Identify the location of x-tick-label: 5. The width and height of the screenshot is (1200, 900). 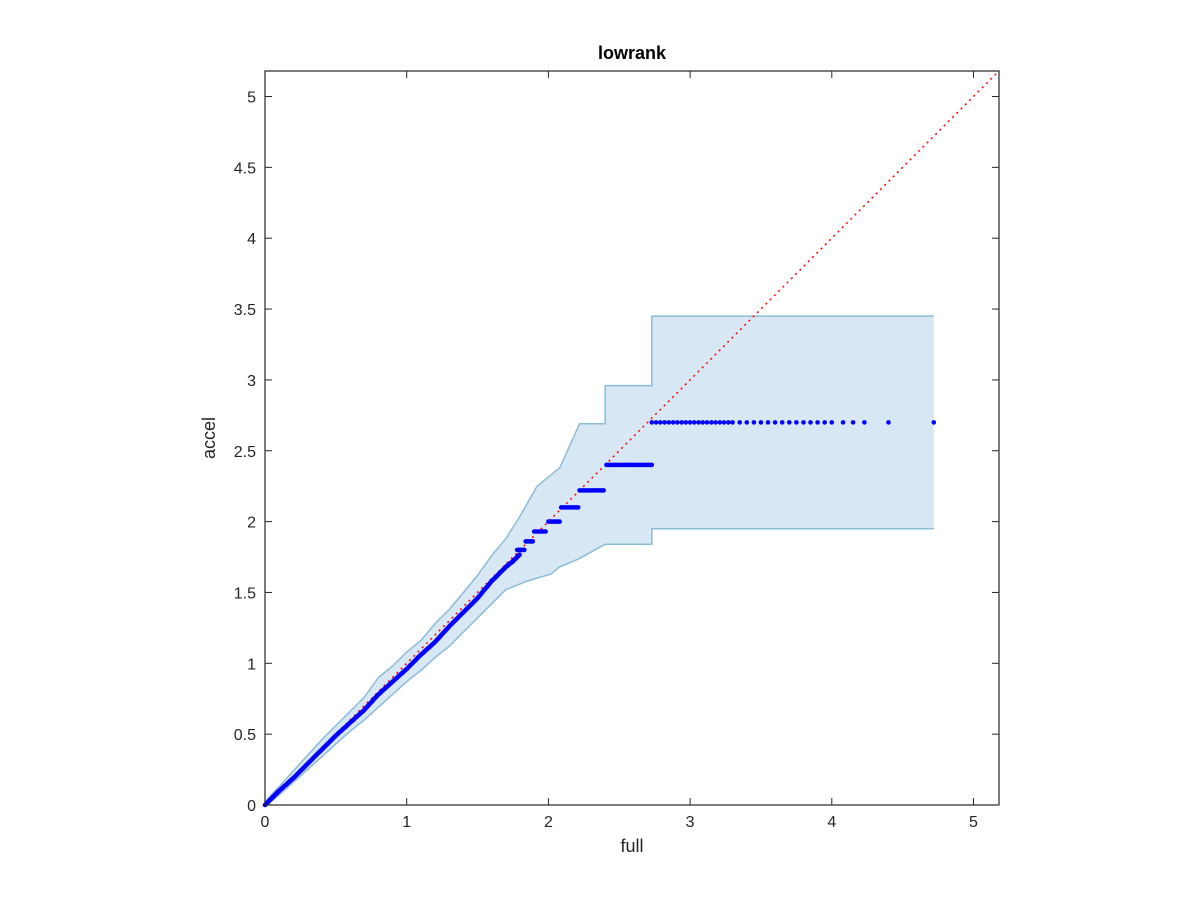
(973, 822).